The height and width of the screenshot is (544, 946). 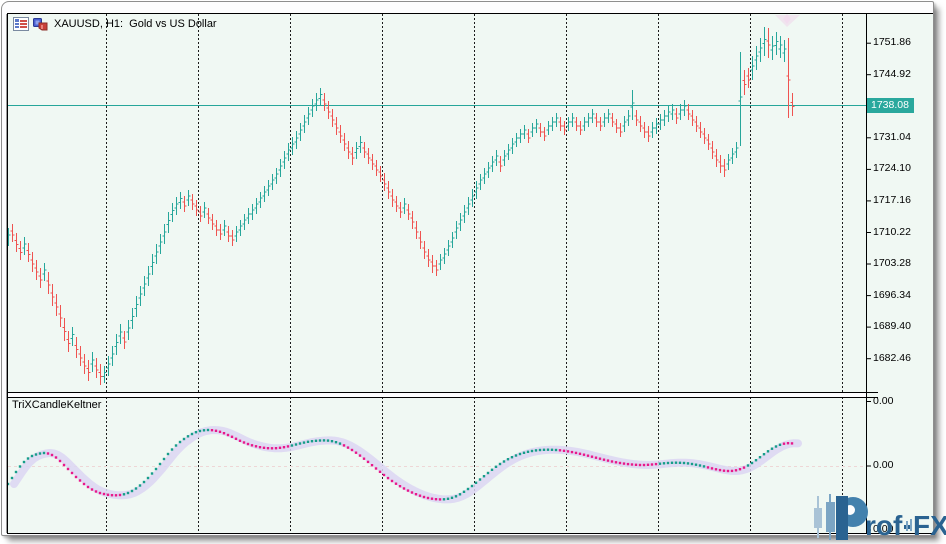 What do you see at coordinates (890, 105) in the screenshot?
I see `current-price-badge: 1738.08` at bounding box center [890, 105].